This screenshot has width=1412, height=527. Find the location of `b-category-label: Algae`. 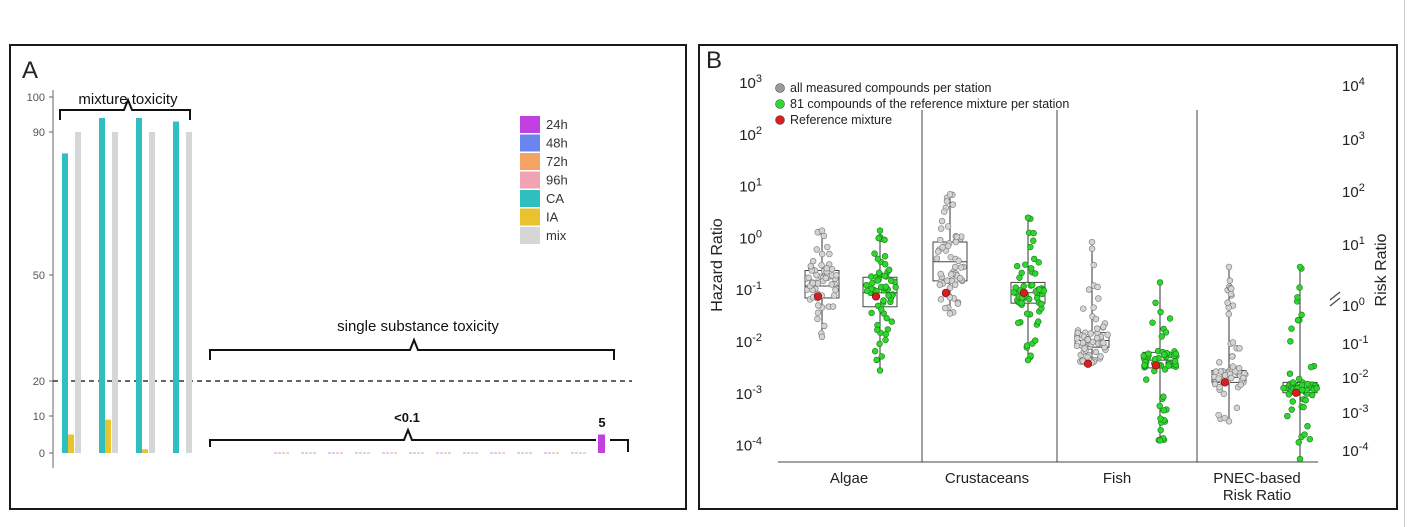

b-category-label: Algae is located at coordinates (849, 478).